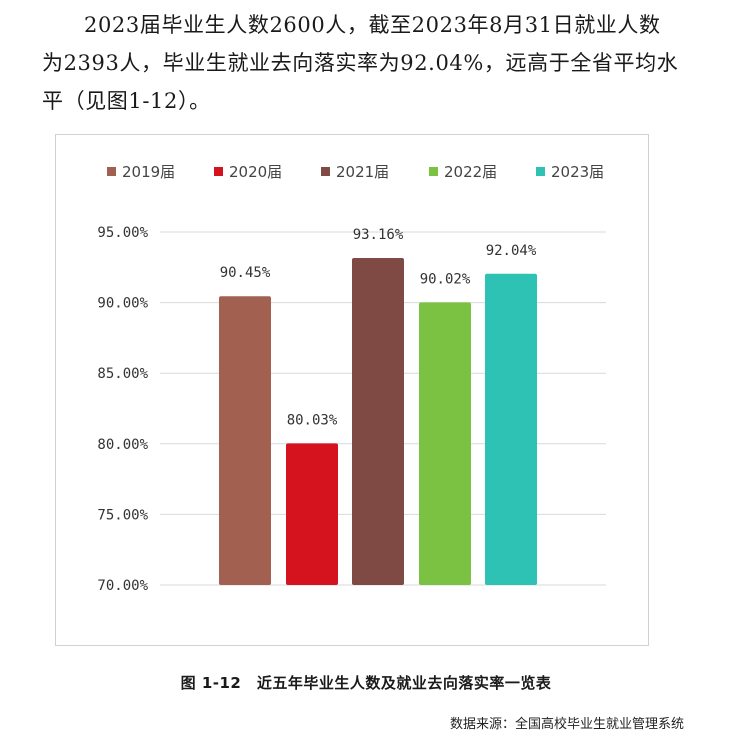 The image size is (732, 741). What do you see at coordinates (378, 235) in the screenshot?
I see `data-label: 93.16%` at bounding box center [378, 235].